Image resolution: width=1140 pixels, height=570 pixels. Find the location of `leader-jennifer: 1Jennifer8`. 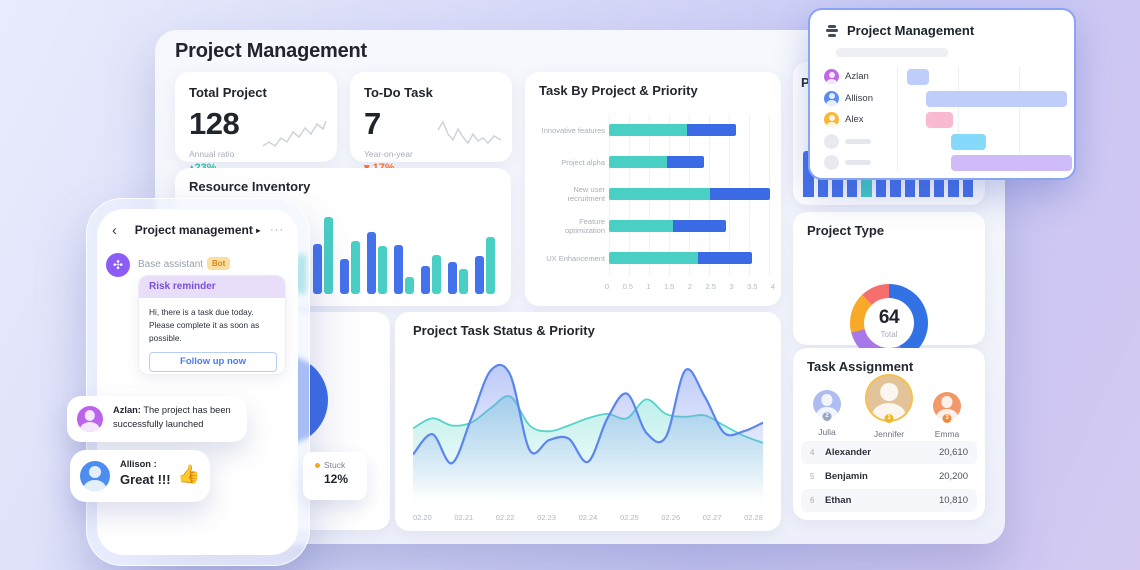

leader-jennifer: 1Jennifer8 is located at coordinates (889, 415).